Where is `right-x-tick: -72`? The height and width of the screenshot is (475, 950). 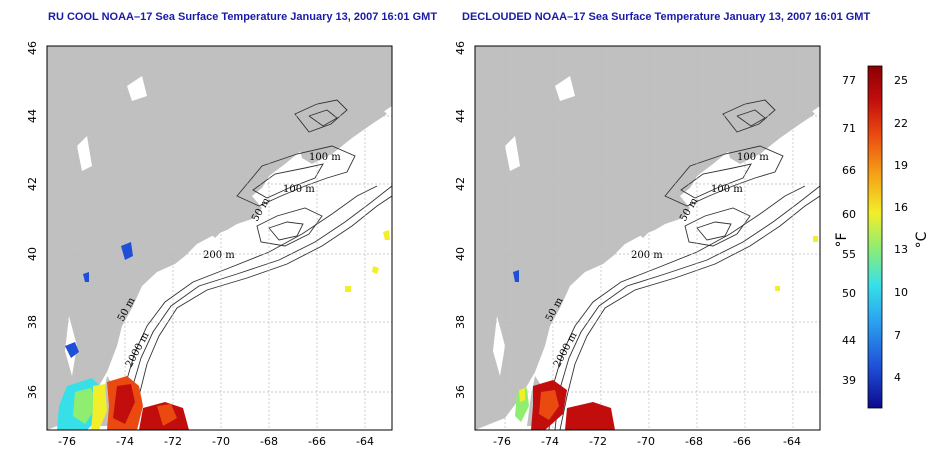
right-x-tick: -72 is located at coordinates (598, 441).